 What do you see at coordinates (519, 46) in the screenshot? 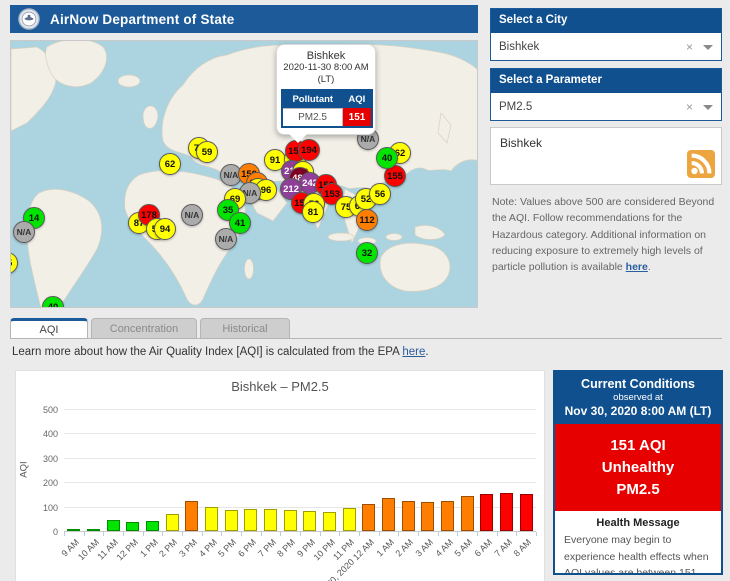
I see `city-select-value: Bishkek` at bounding box center [519, 46].